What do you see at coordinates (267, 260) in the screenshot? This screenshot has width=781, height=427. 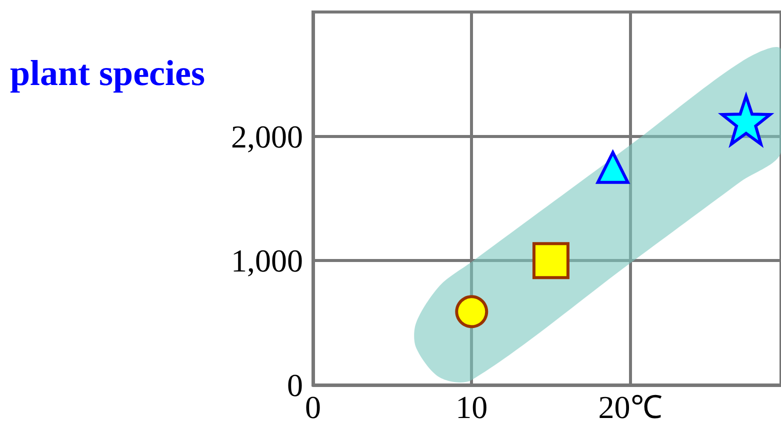 I see `y-tick-label: 1,000` at bounding box center [267, 260].